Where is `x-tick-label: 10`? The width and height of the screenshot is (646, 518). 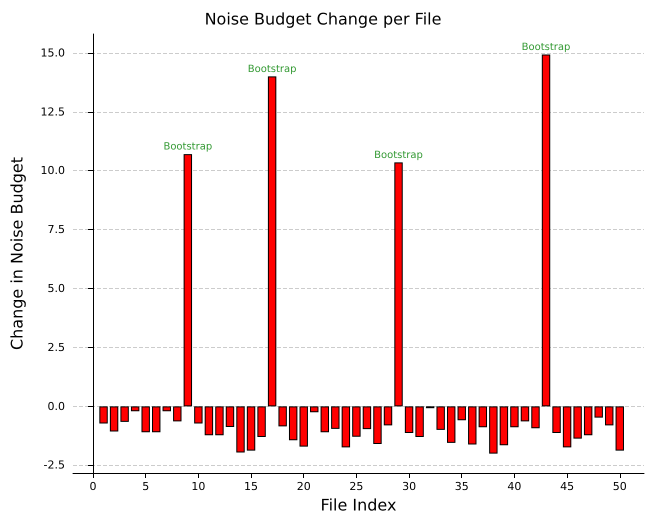
x-tick-label: 10 is located at coordinates (198, 486).